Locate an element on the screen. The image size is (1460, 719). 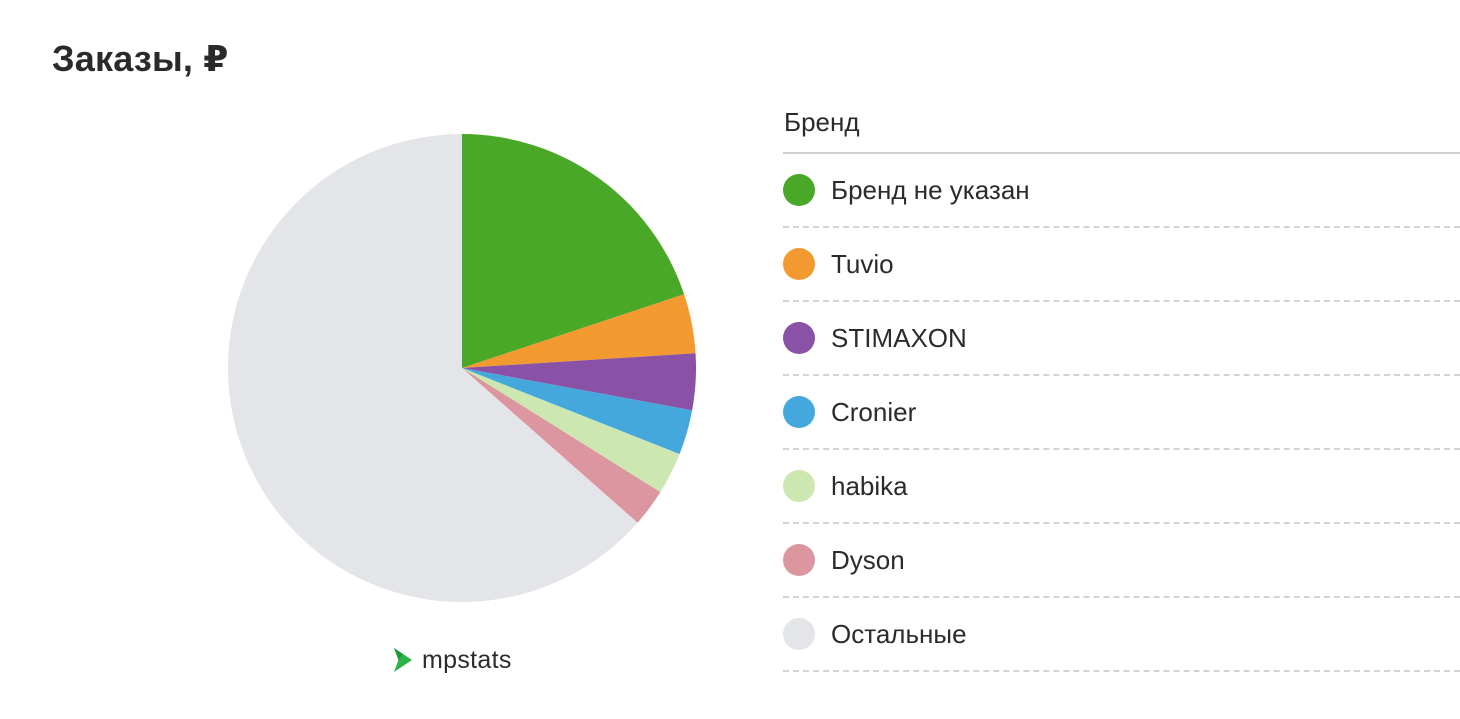
legend-label: habika is located at coordinates (869, 485).